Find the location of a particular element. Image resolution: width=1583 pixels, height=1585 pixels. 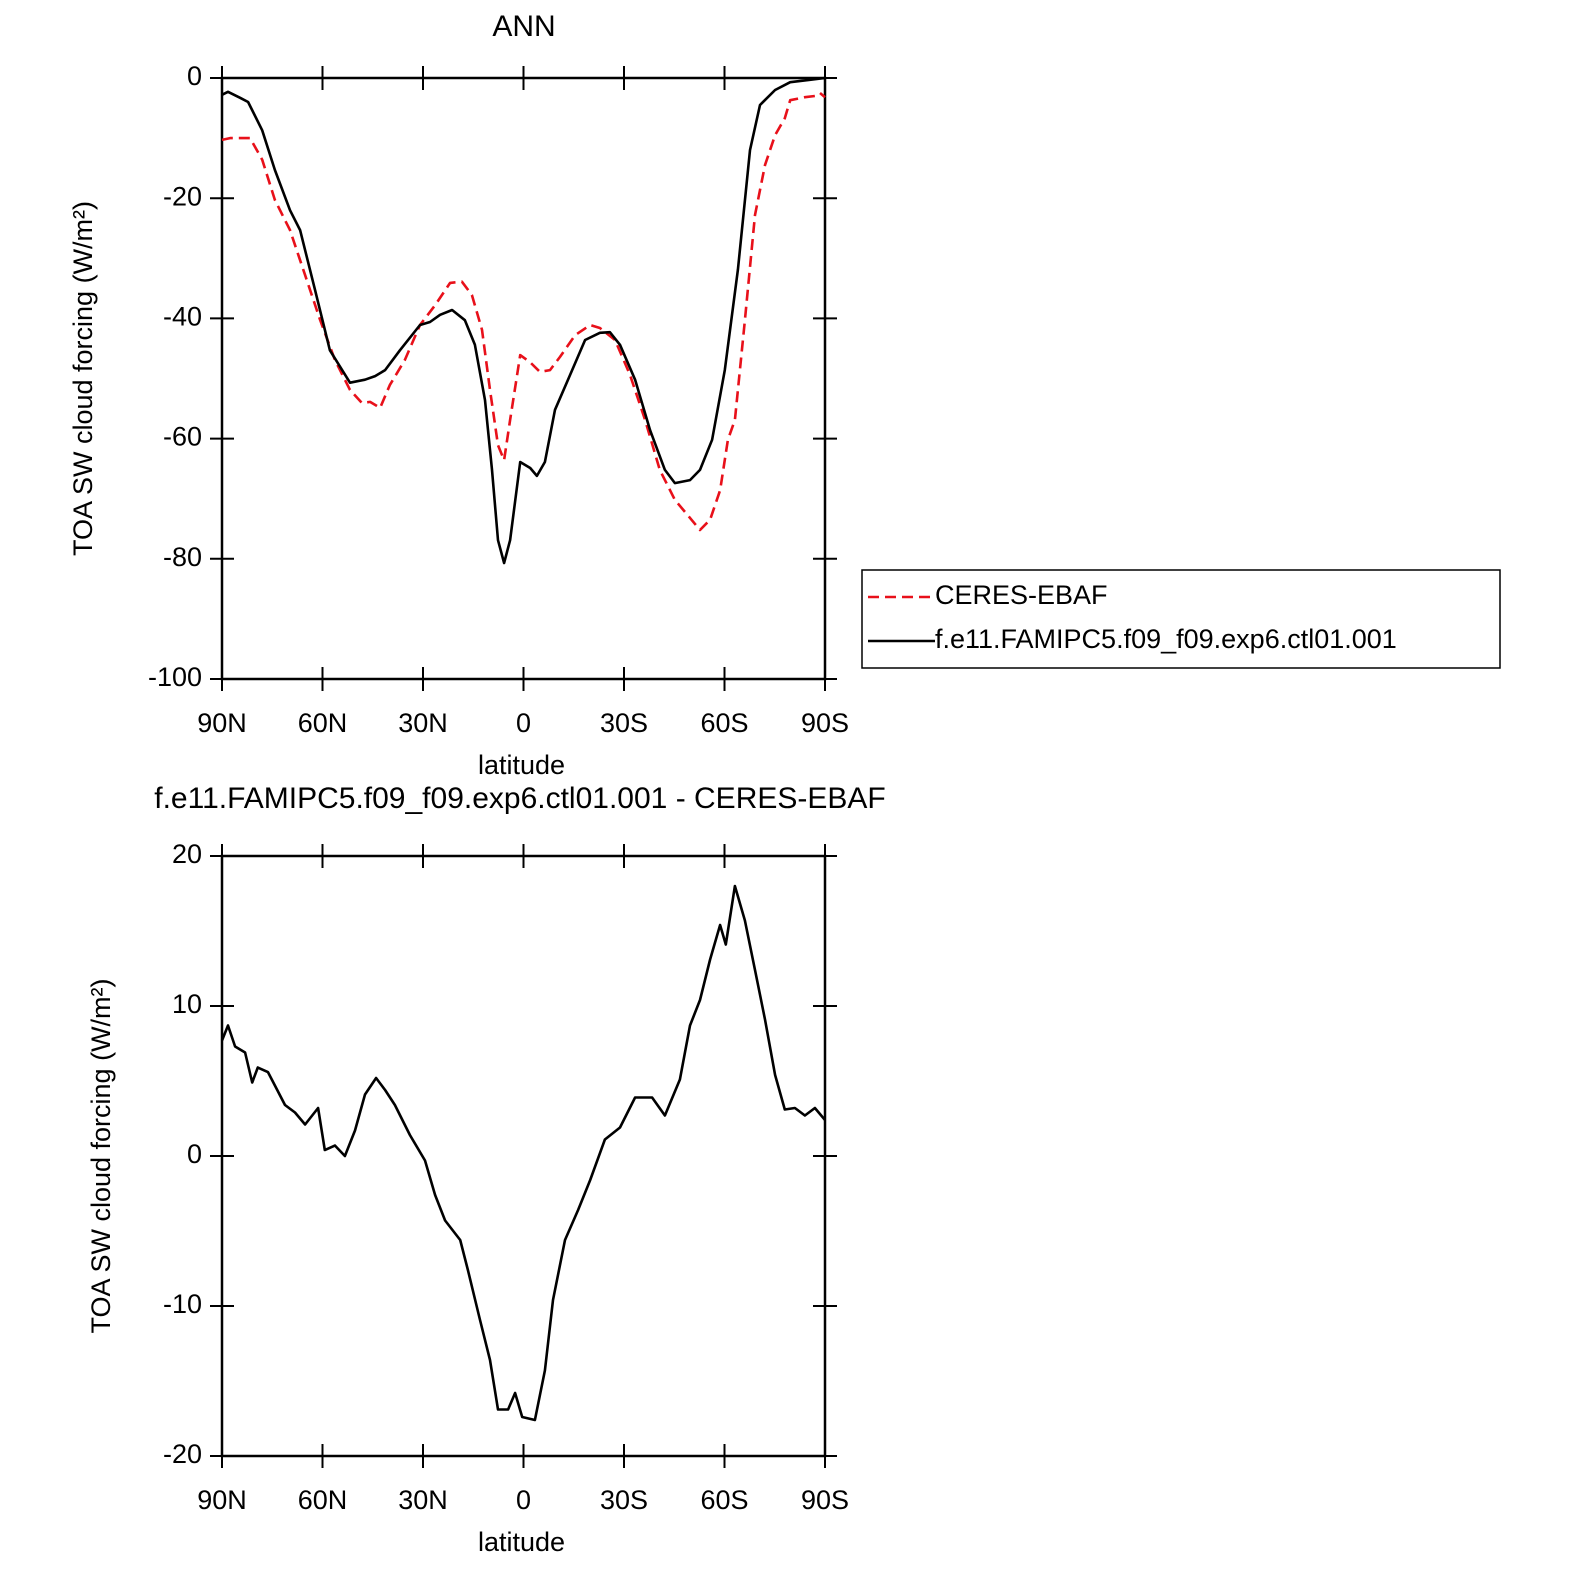

y-tick-label: -60 is located at coordinates (182, 437).